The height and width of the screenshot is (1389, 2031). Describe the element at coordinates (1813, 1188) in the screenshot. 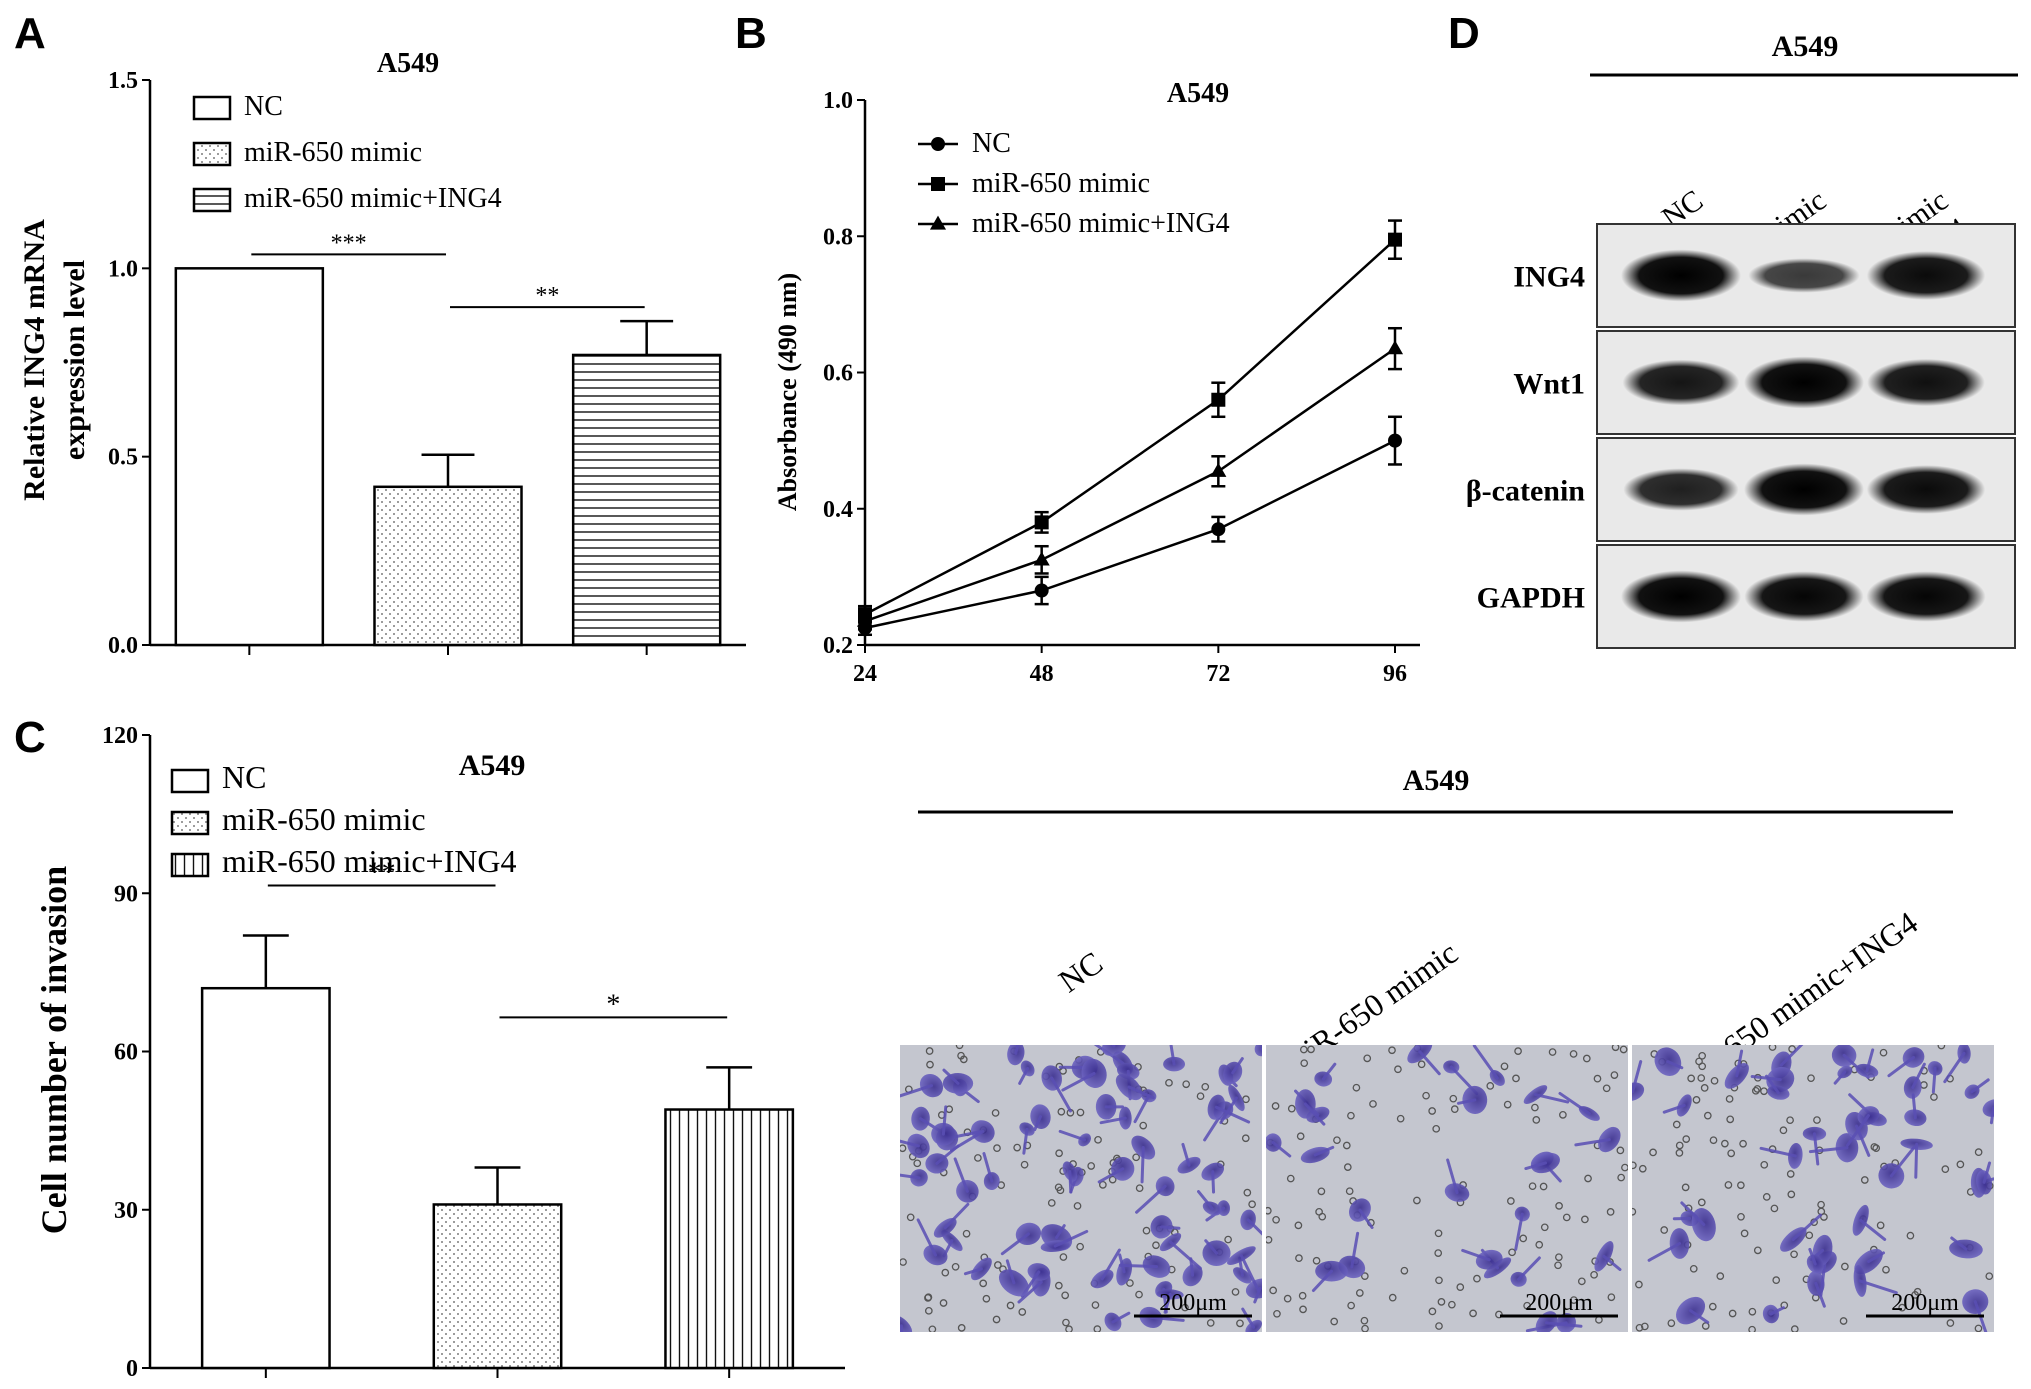

I see `micrograph-2: 200μm` at that location.